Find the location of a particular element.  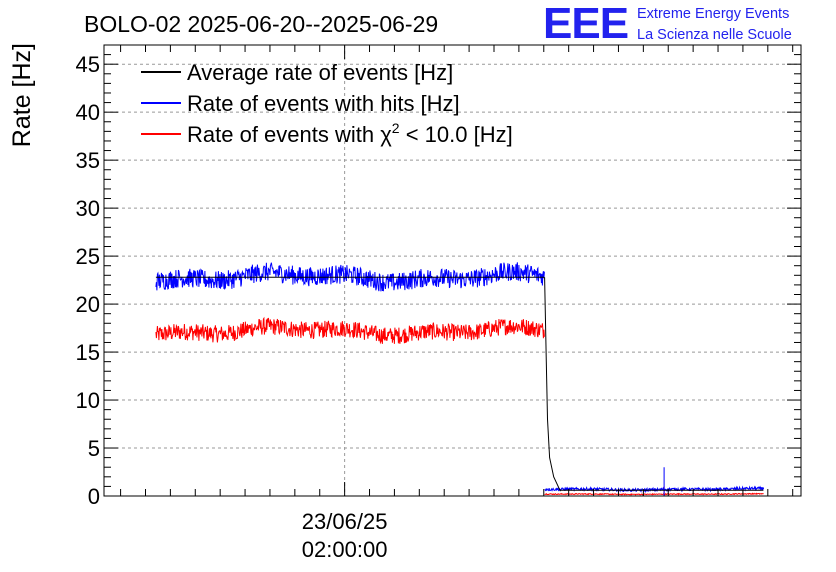

legend-label-chi2: Rate of events with χ2 < 10.0 [Hz] is located at coordinates (350, 133).